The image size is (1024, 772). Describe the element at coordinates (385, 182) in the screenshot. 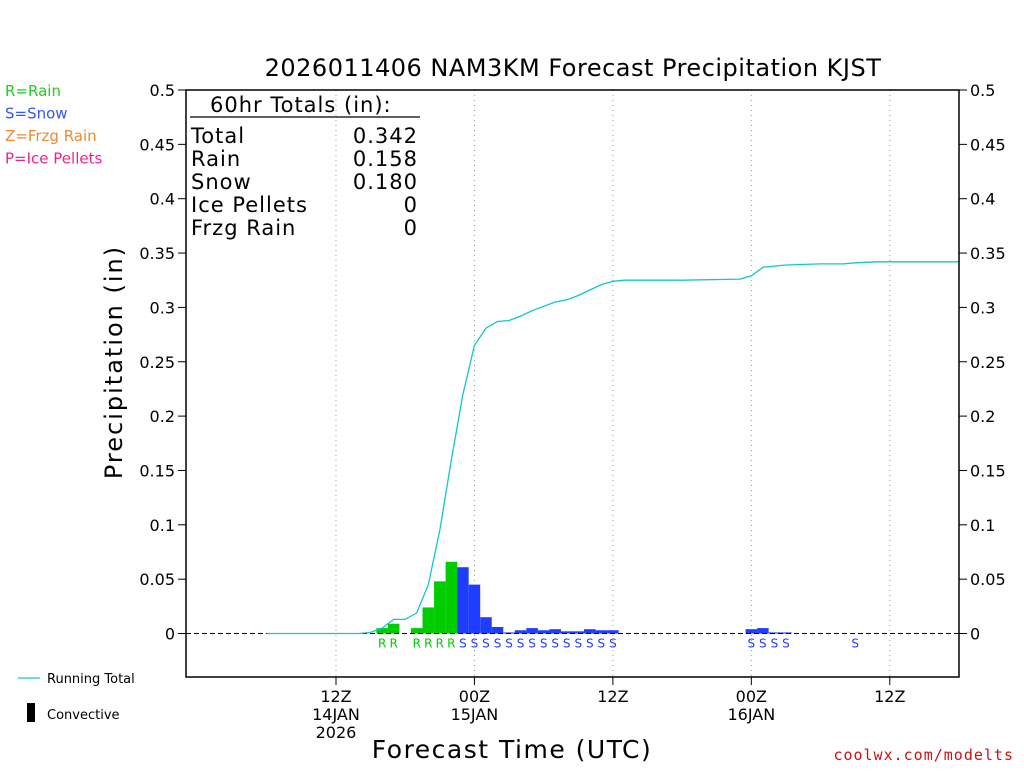

I see `totals-snow-value: 0.180` at that location.